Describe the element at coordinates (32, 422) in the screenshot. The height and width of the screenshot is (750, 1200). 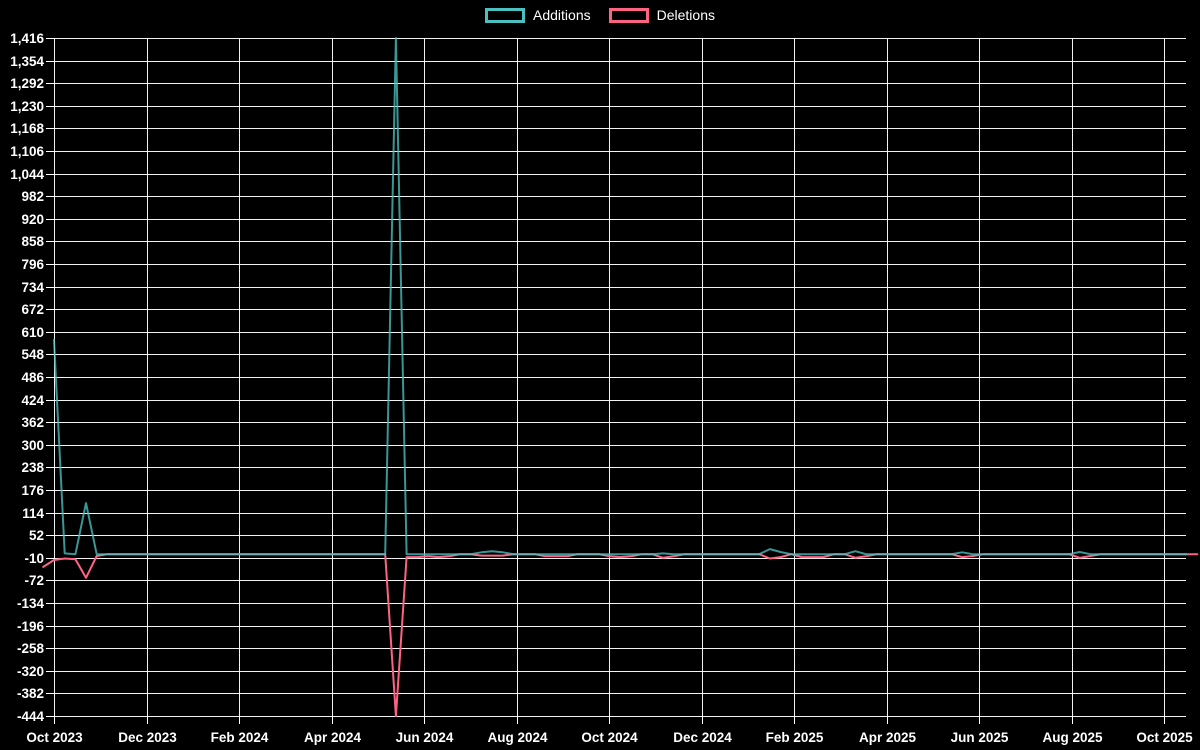
I see `y-tick-label: 362` at that location.